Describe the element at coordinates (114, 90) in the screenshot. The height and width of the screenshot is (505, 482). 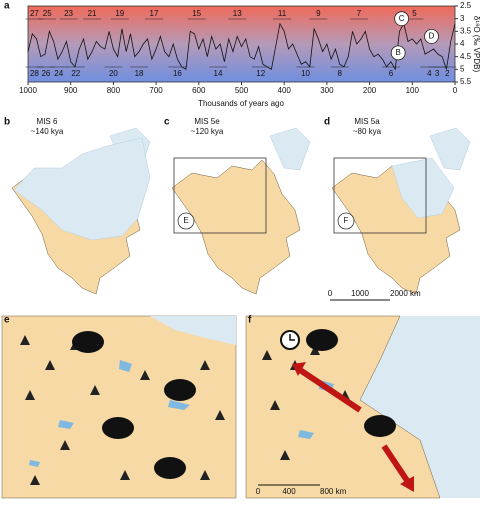
I see `x-tick-label: 800` at that location.